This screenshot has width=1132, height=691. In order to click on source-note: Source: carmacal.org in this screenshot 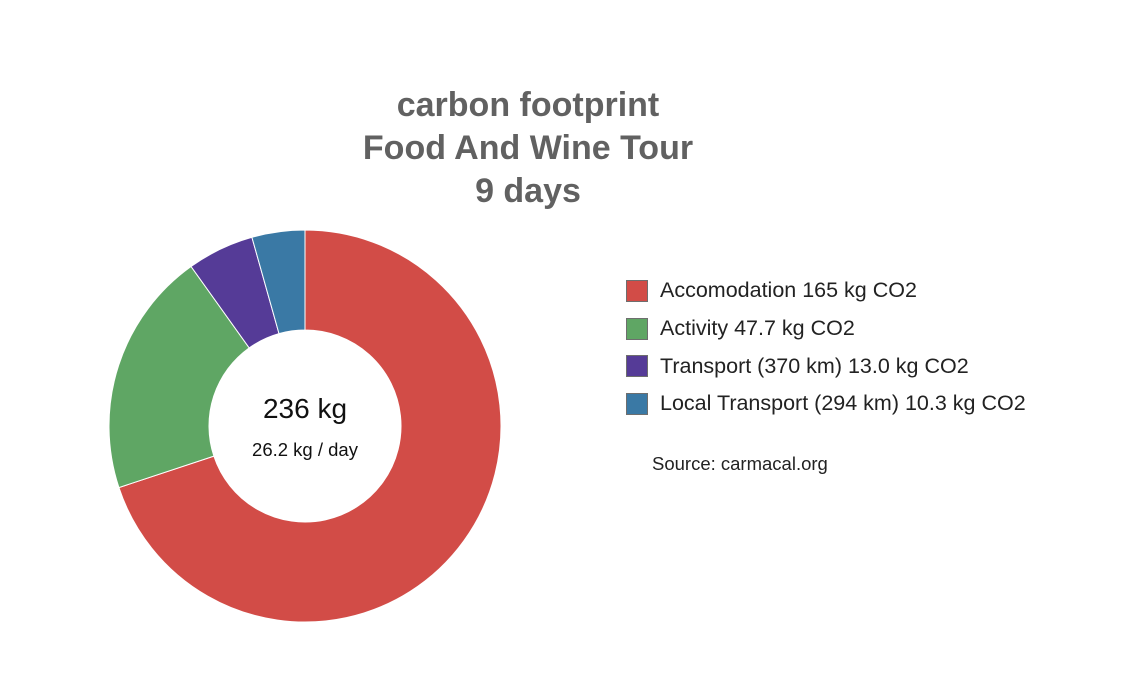, I will do `click(740, 463)`.